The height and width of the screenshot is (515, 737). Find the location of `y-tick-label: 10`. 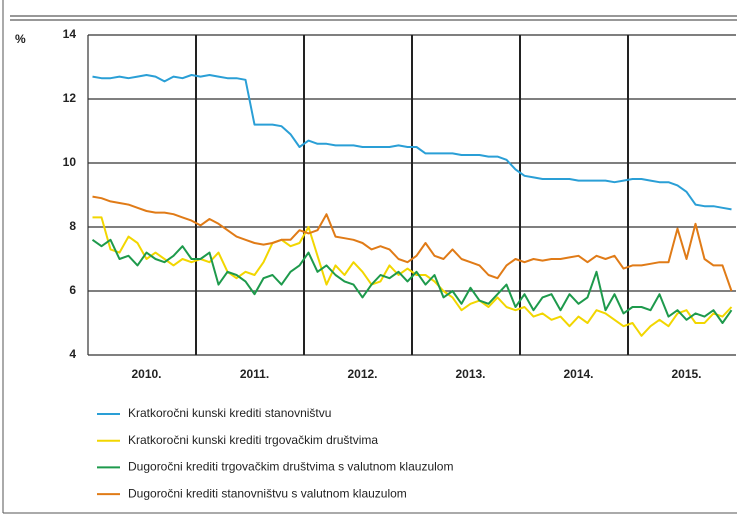

y-tick-label: 10 is located at coordinates (70, 162).